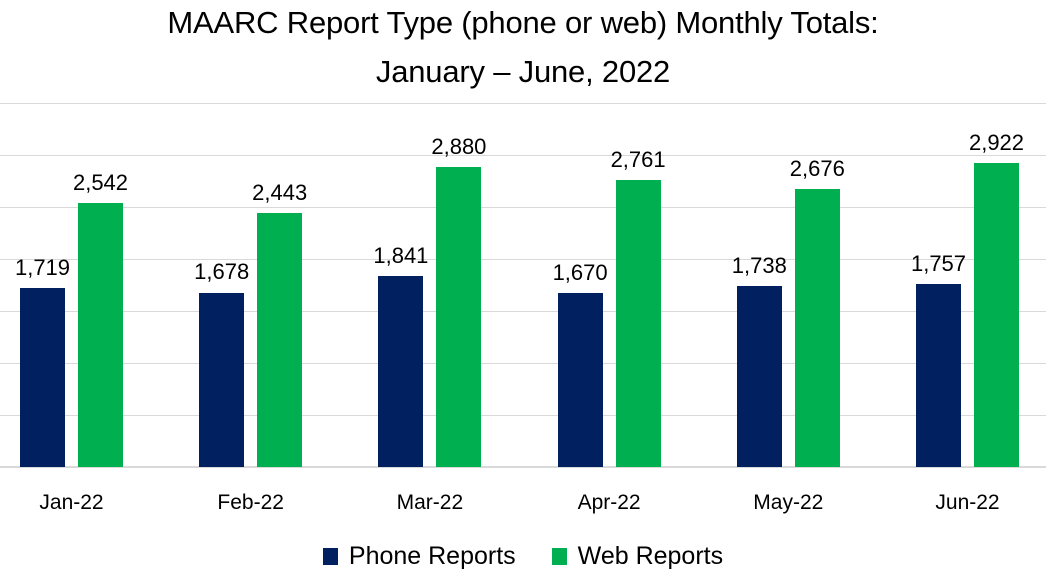  What do you see at coordinates (432, 556) in the screenshot?
I see `legend-label-phone: Phone Reports` at bounding box center [432, 556].